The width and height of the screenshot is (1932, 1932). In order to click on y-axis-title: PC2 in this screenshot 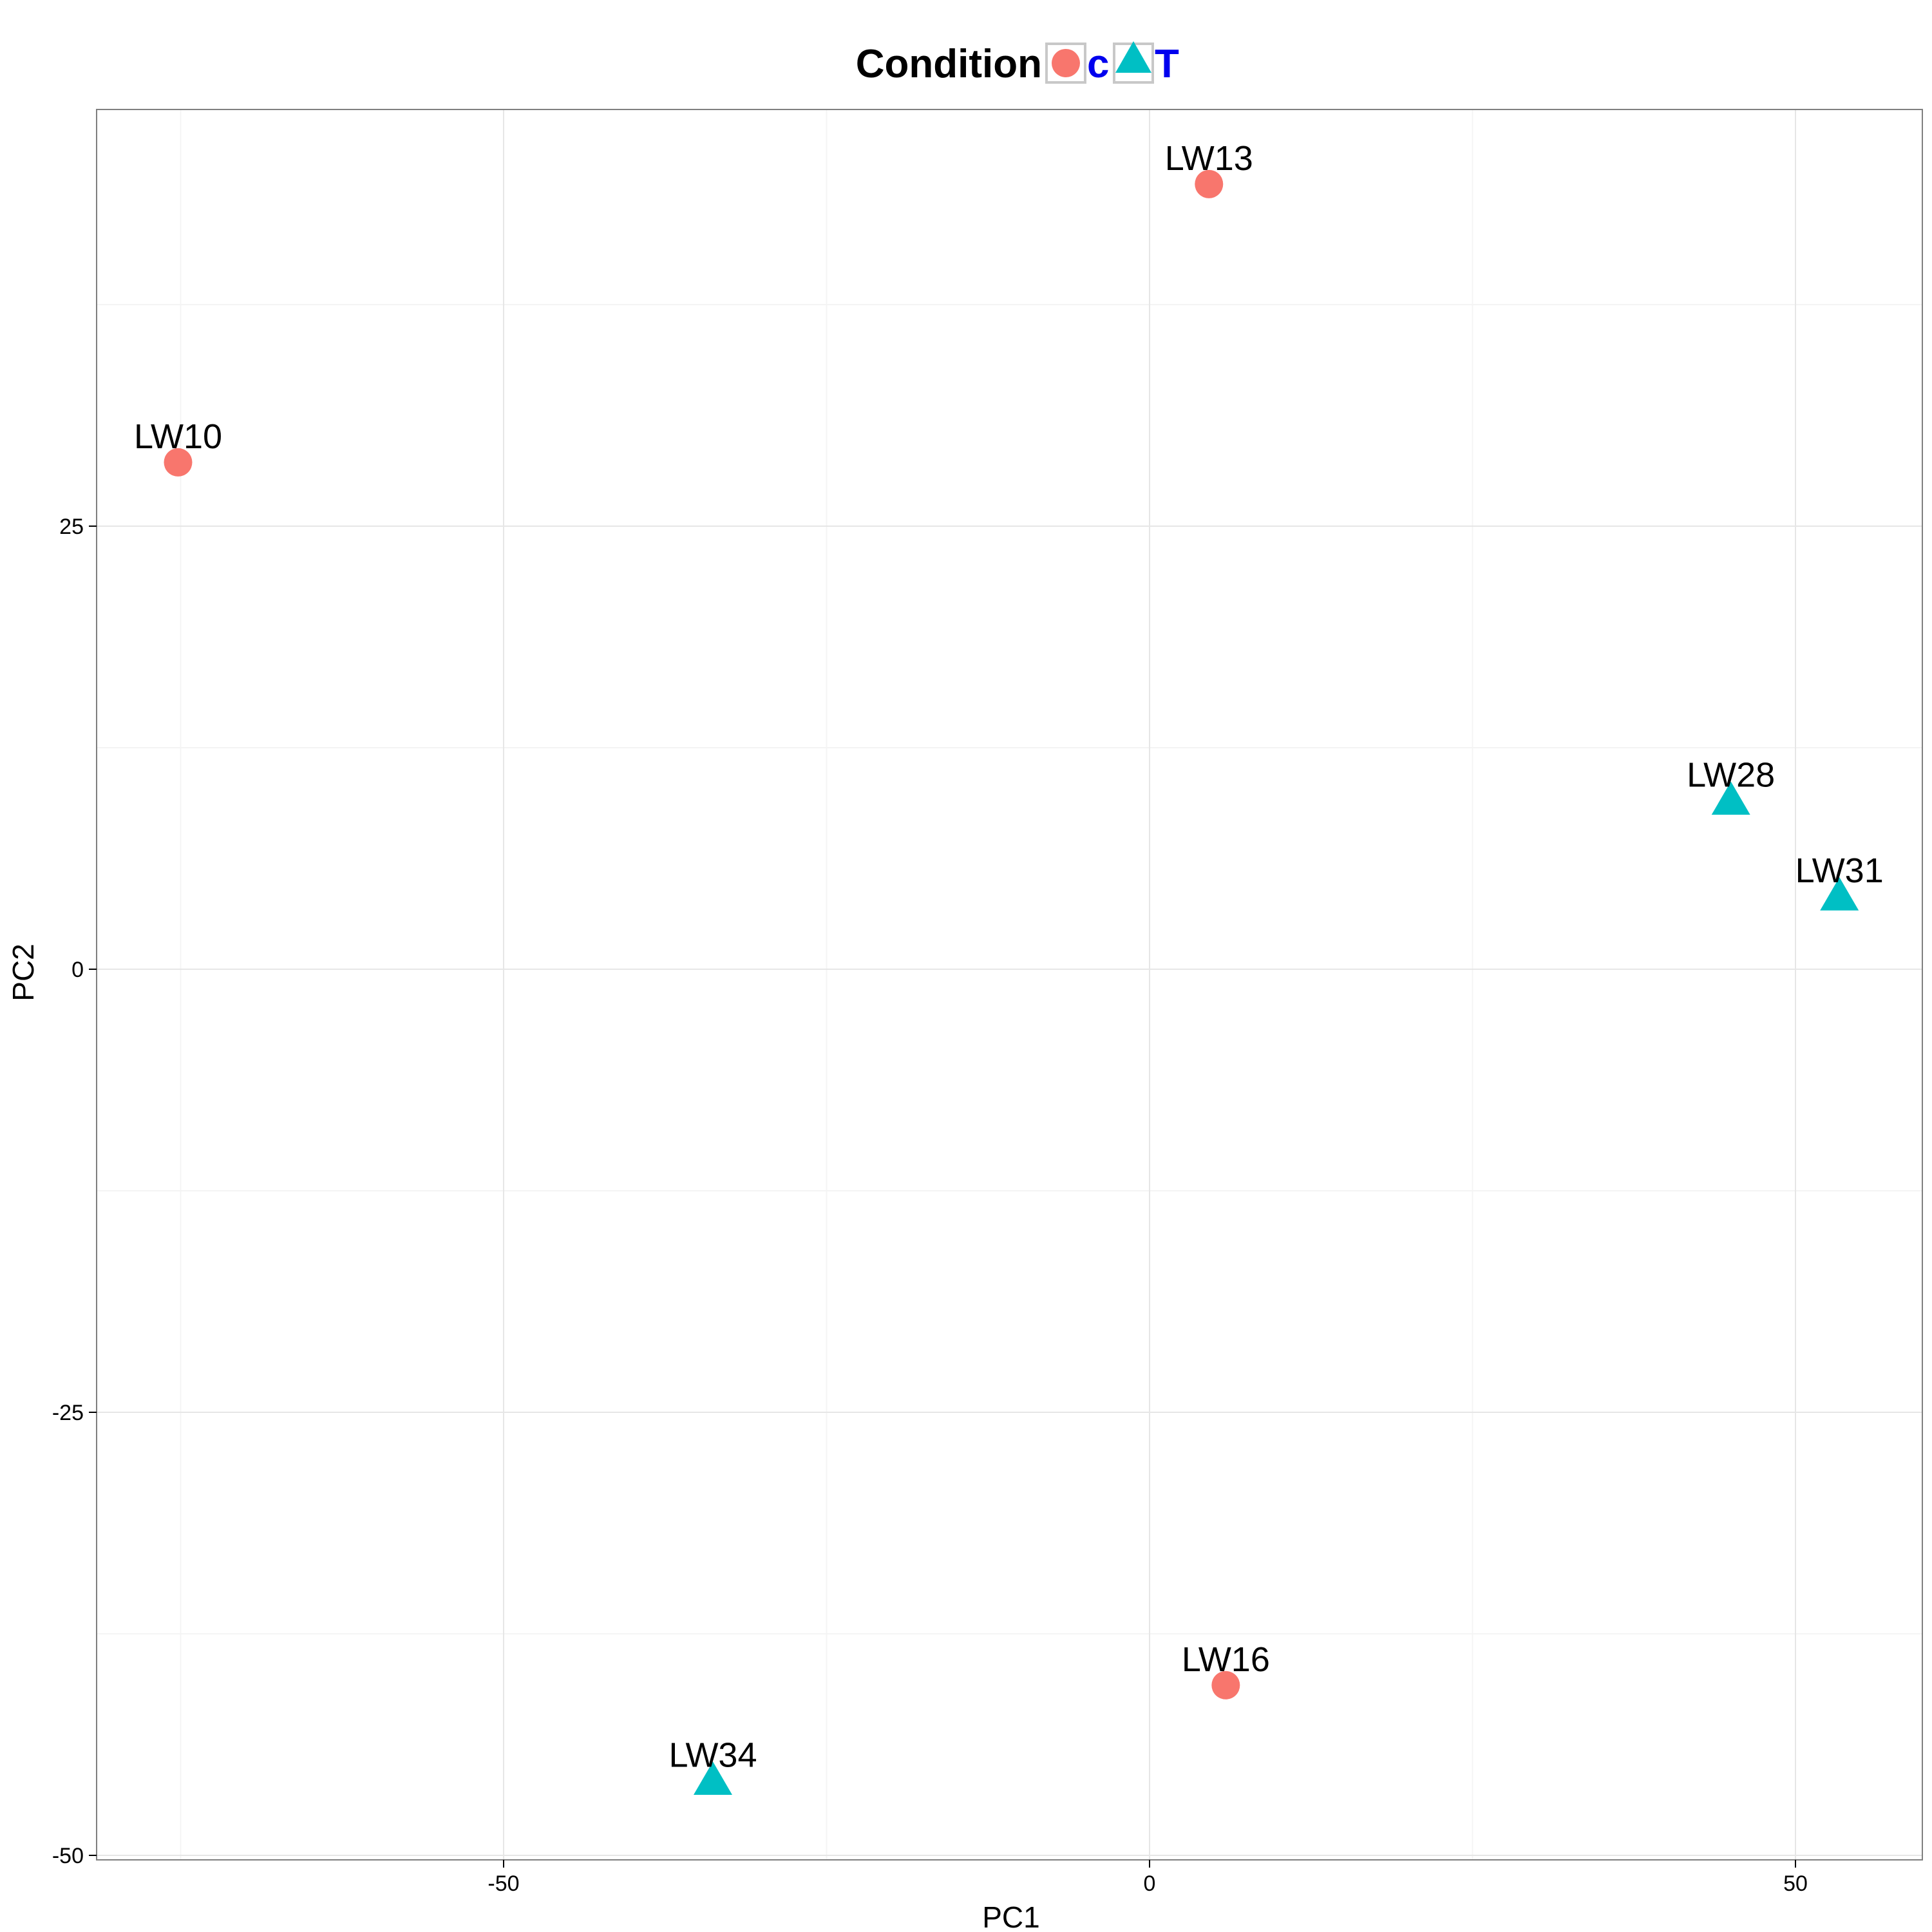, I will do `click(23, 972)`.